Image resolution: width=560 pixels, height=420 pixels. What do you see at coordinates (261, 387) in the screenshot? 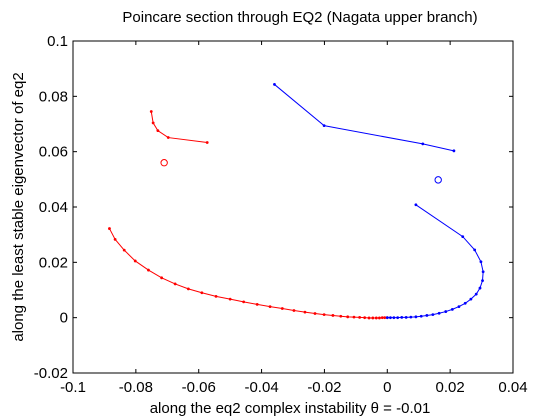
I see `x-tick-label: -0.04` at bounding box center [261, 387].